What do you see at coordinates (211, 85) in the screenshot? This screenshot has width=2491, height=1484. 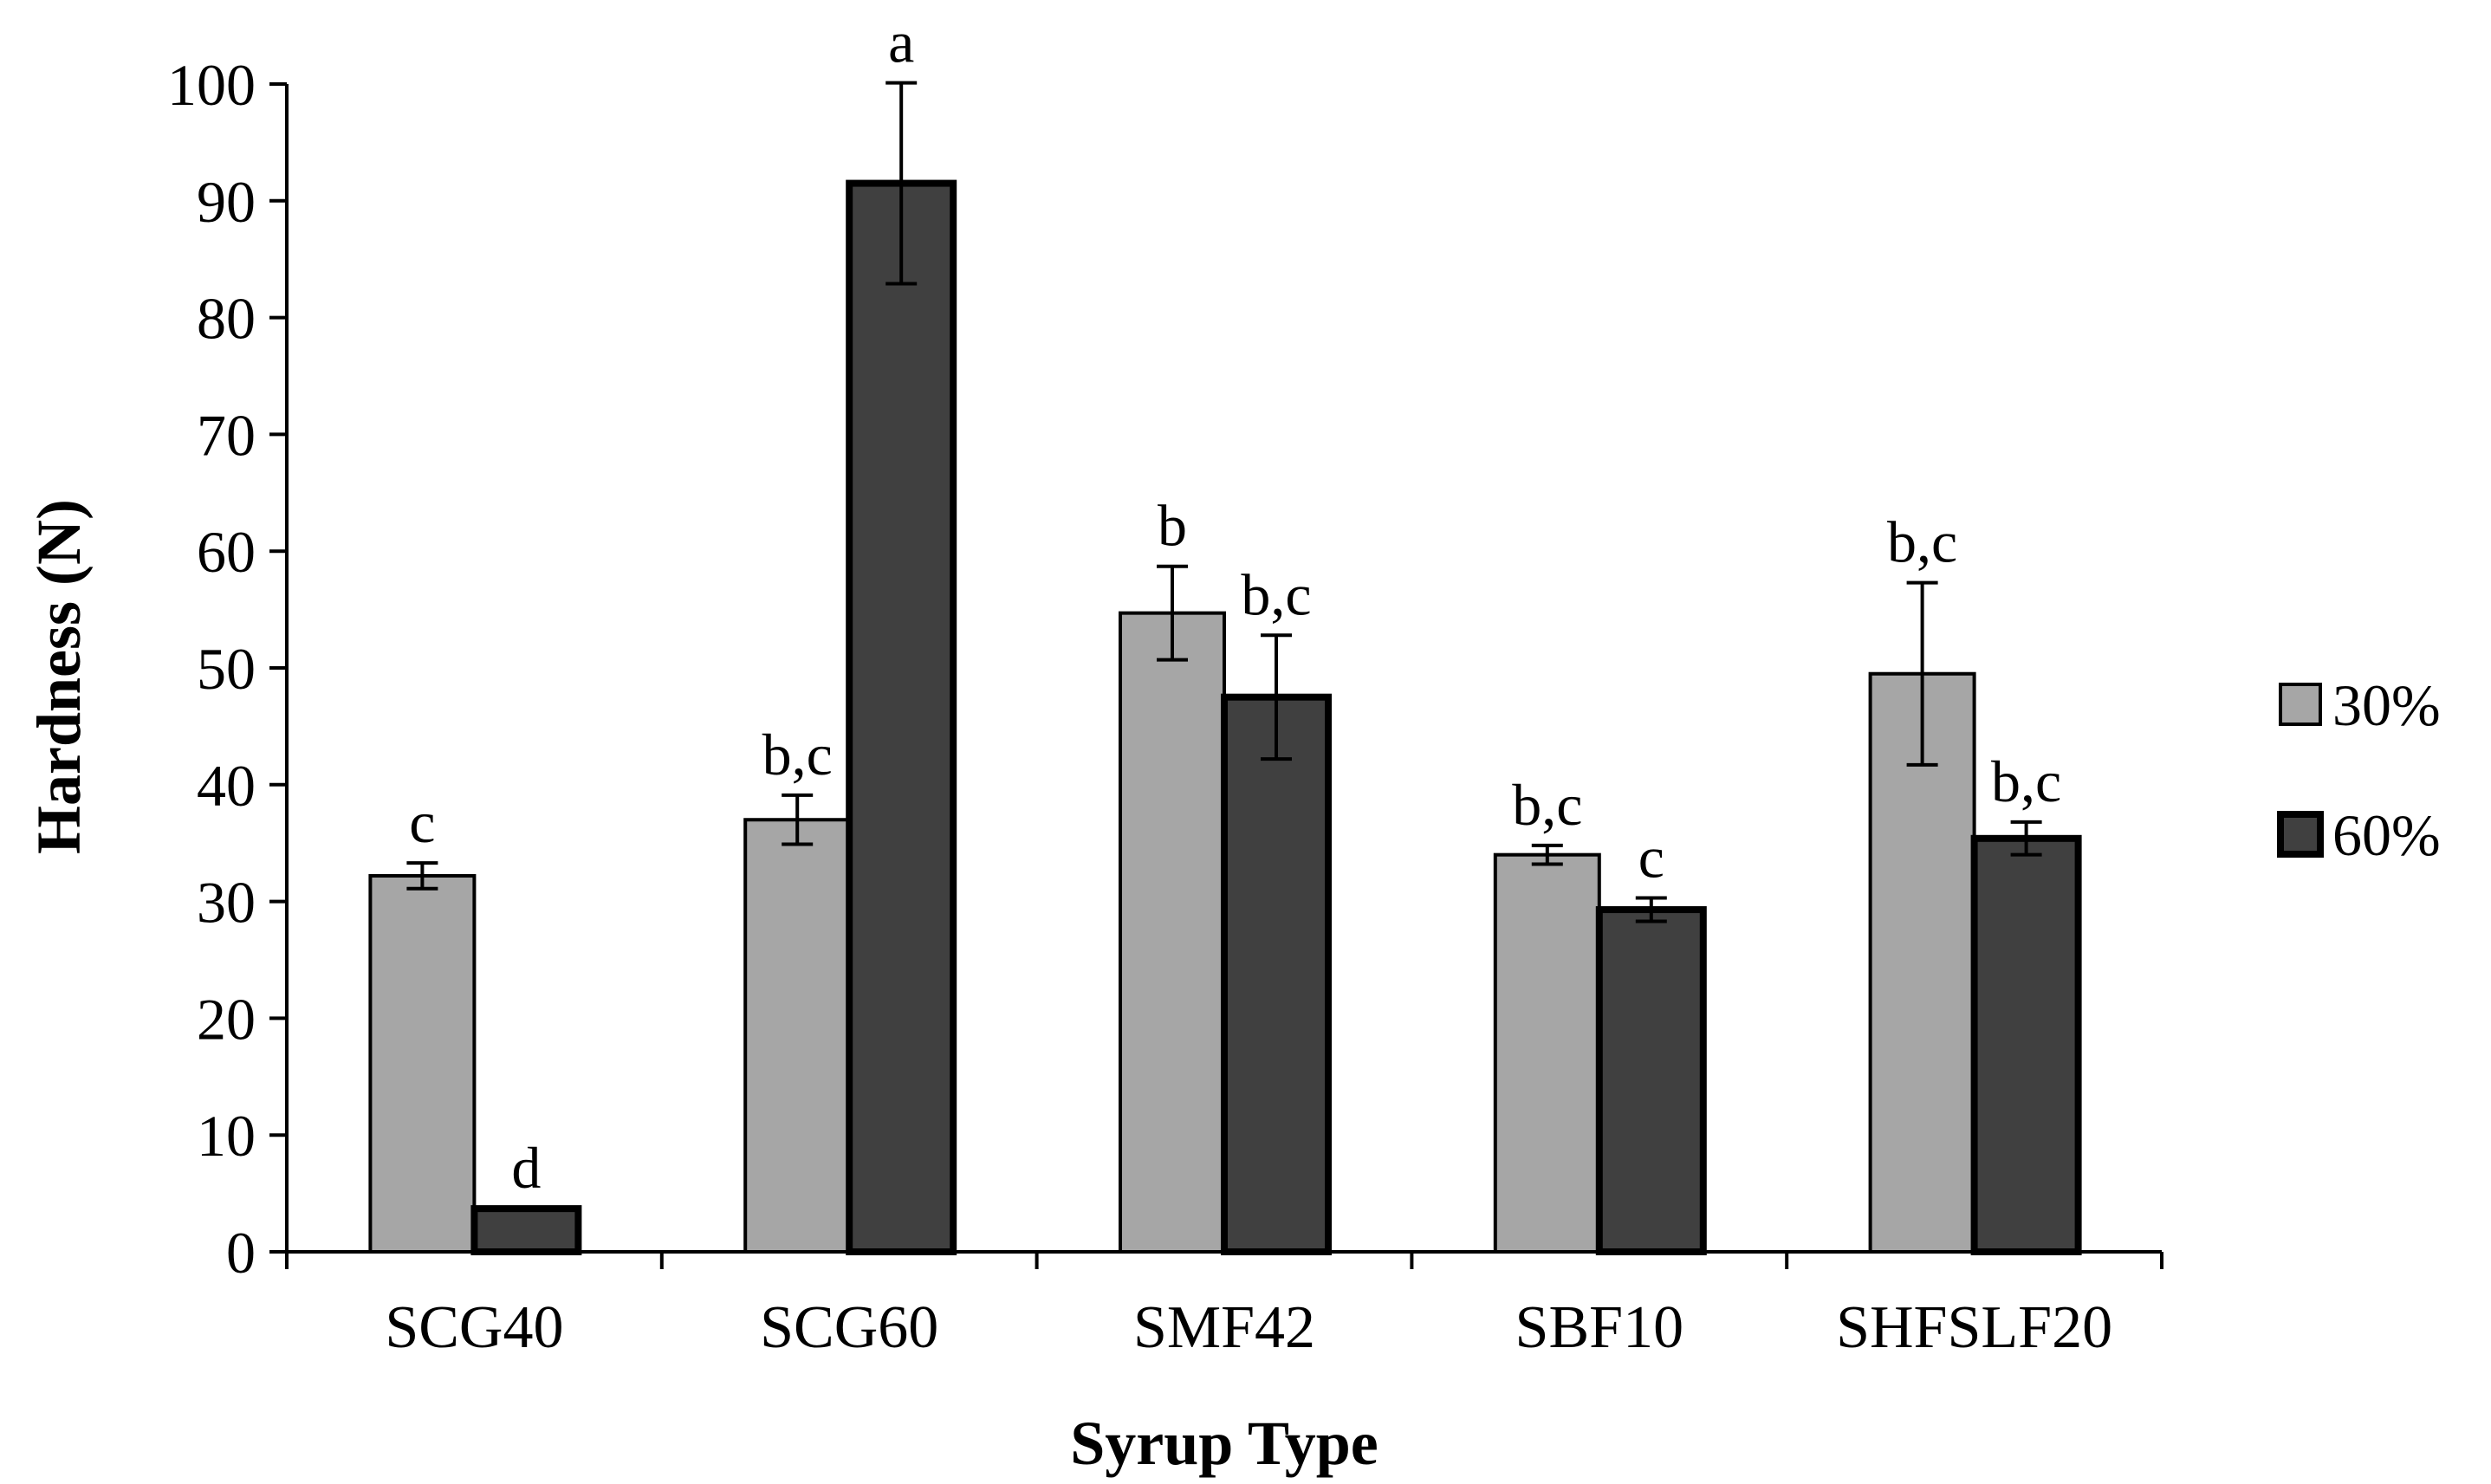 I see `y-tick-label: 100` at bounding box center [211, 85].